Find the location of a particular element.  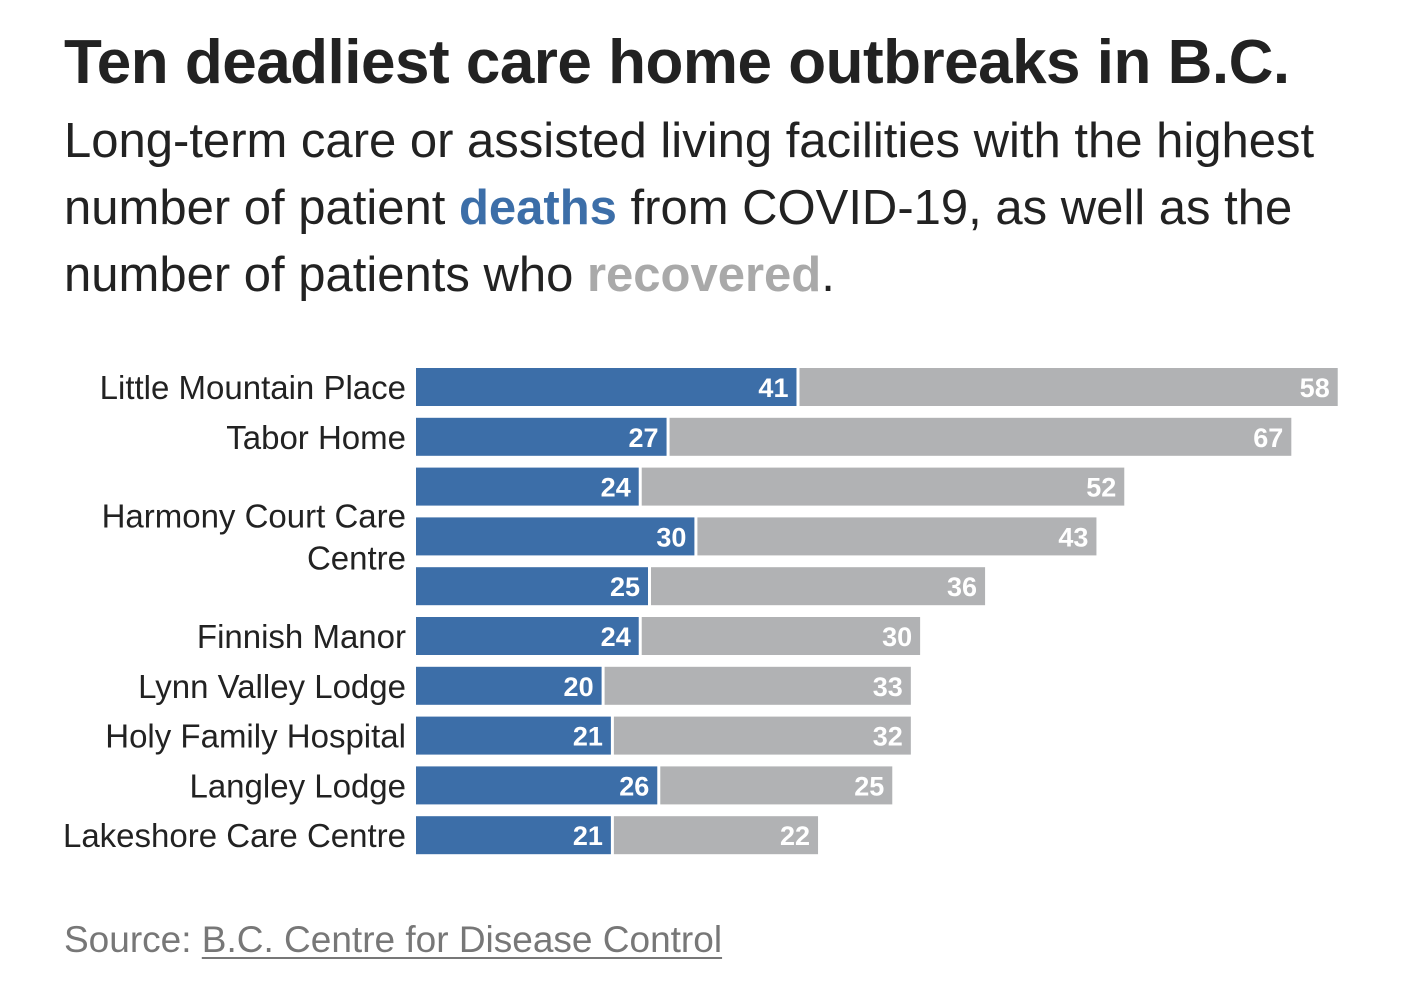

recovered-value-label: 22 is located at coordinates (795, 836).